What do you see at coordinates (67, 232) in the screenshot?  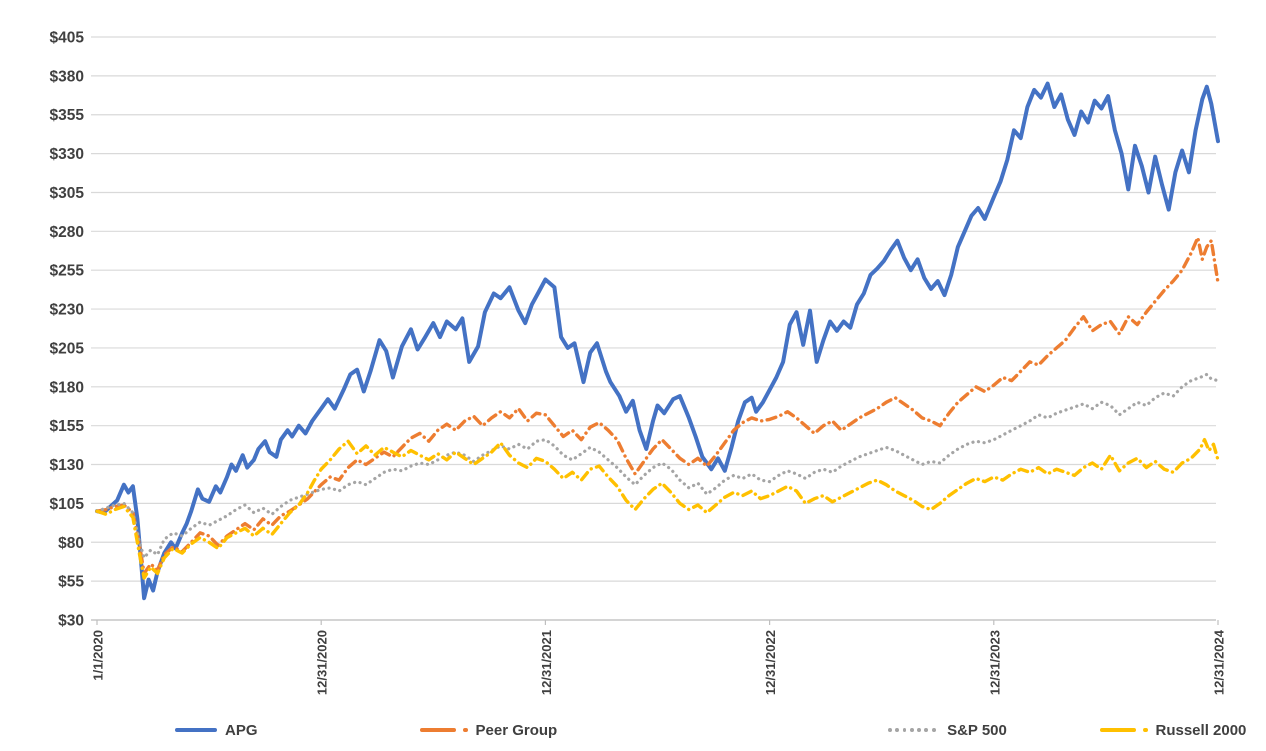 I see `y-tick-label: $280` at bounding box center [67, 232].